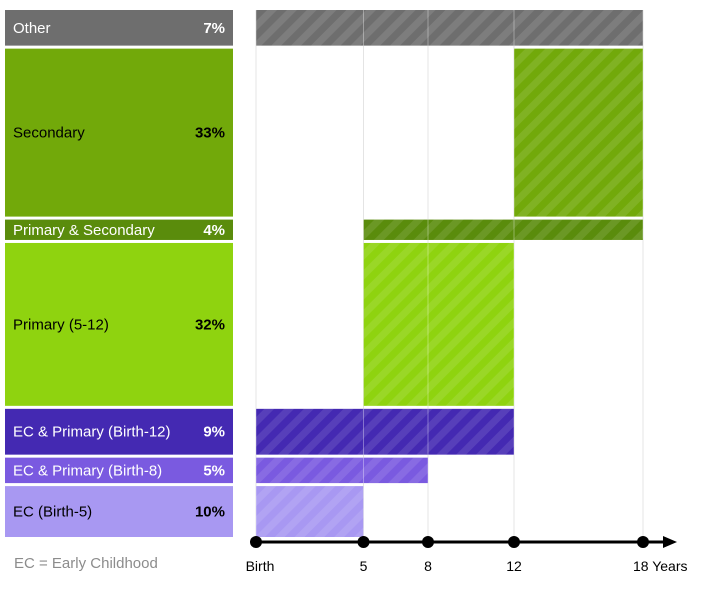 This screenshot has height=589, width=701. I want to click on x-tick-label-1: 5, so click(364, 566).